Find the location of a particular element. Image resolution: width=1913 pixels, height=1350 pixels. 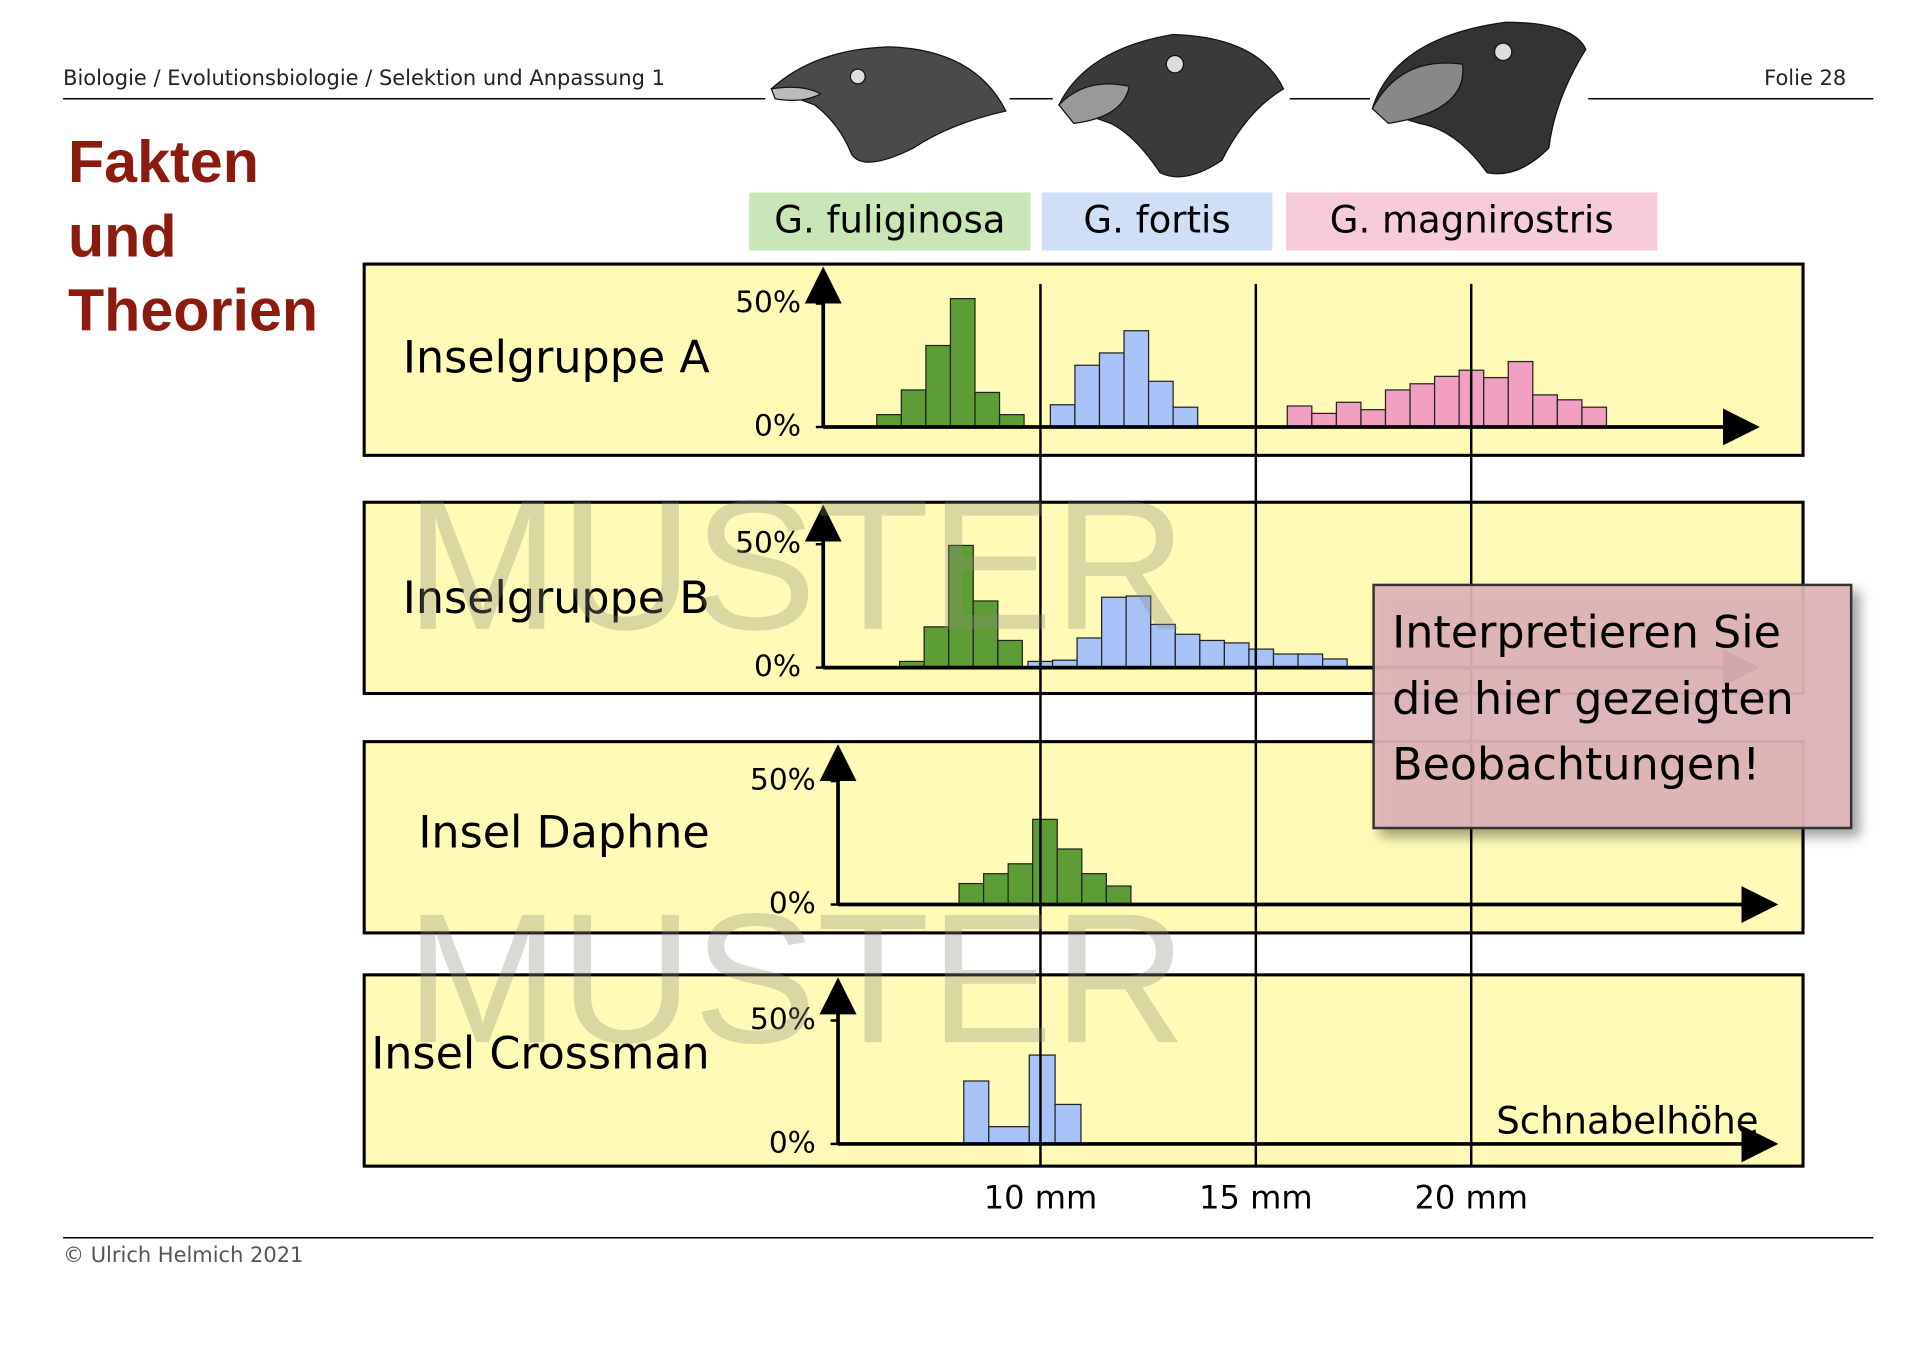

callout-text: die hier gezeigten is located at coordinates (1593, 699).